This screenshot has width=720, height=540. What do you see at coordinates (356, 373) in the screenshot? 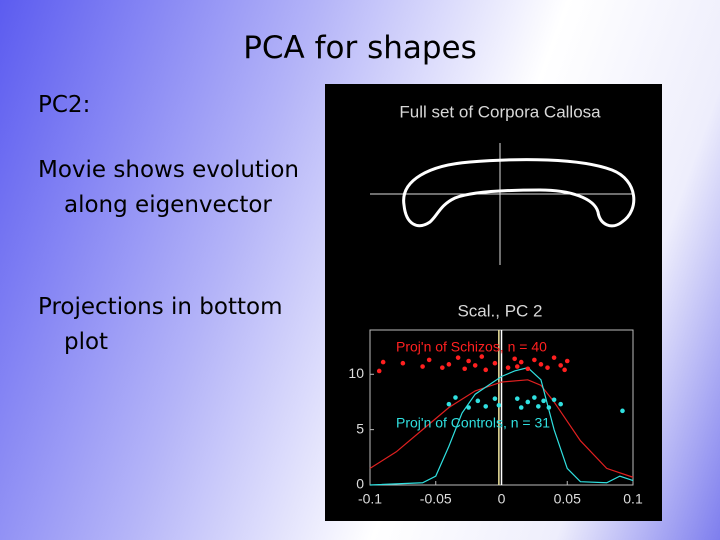
I see `y-tick-label: 10` at bounding box center [356, 373].